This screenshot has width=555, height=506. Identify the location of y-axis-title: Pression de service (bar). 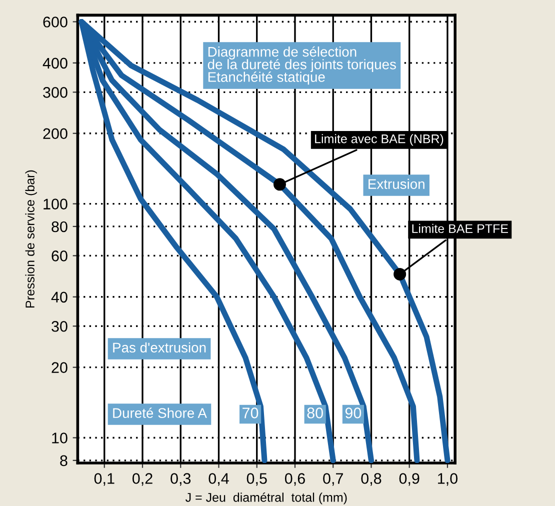
(31, 239).